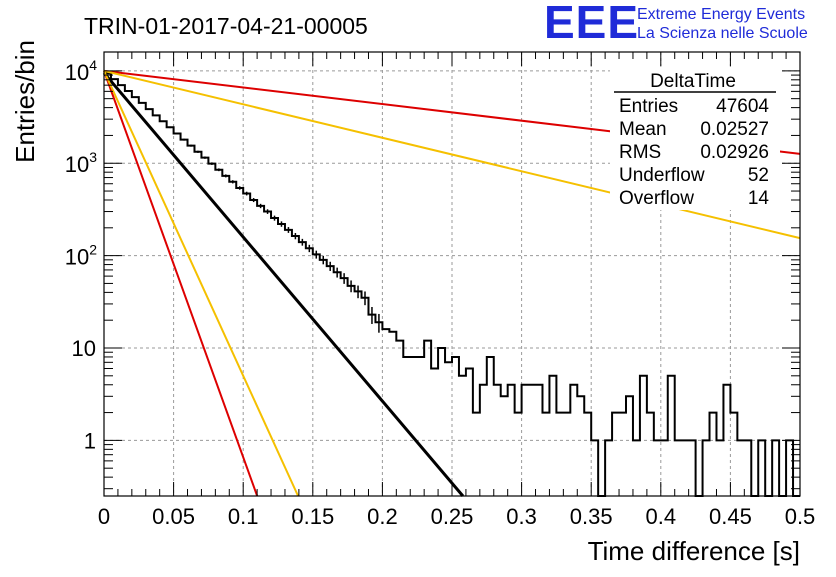 Image resolution: width=836 pixels, height=577 pixels. What do you see at coordinates (592, 24) in the screenshot?
I see `logo-letters: EEE` at bounding box center [592, 24].